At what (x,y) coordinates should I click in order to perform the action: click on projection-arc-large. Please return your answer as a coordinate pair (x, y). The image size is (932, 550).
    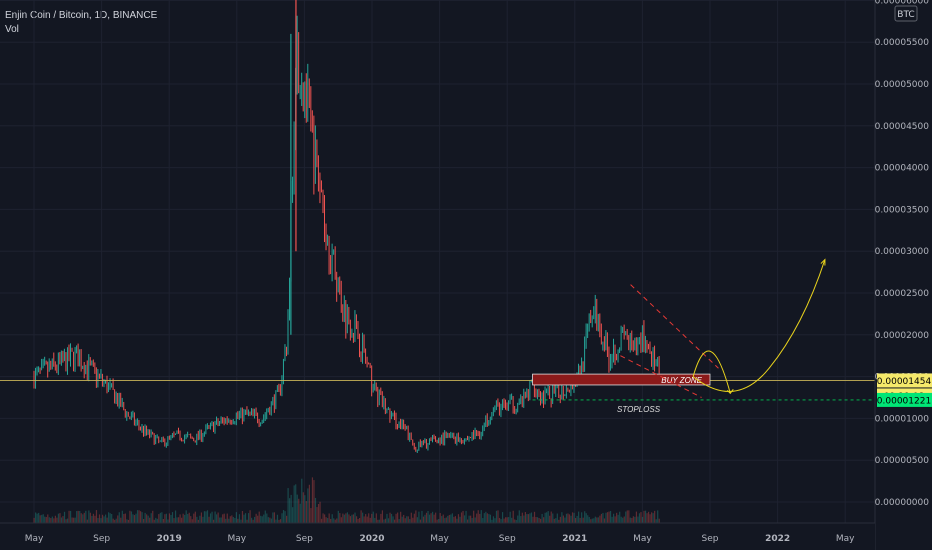
    Looking at the image, I should click on (759, 325).